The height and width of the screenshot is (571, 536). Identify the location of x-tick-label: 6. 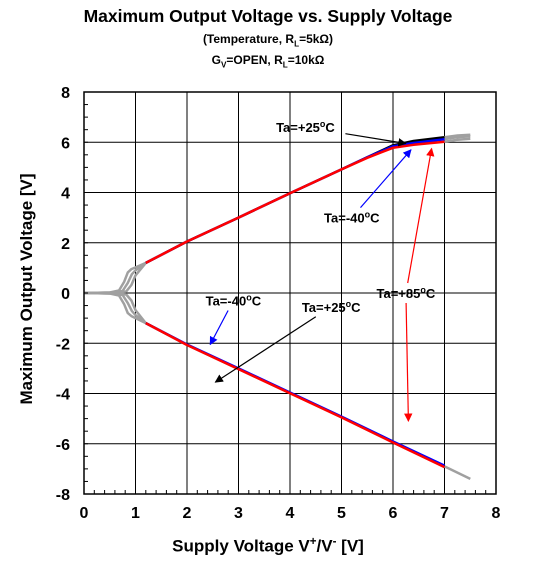
(393, 513).